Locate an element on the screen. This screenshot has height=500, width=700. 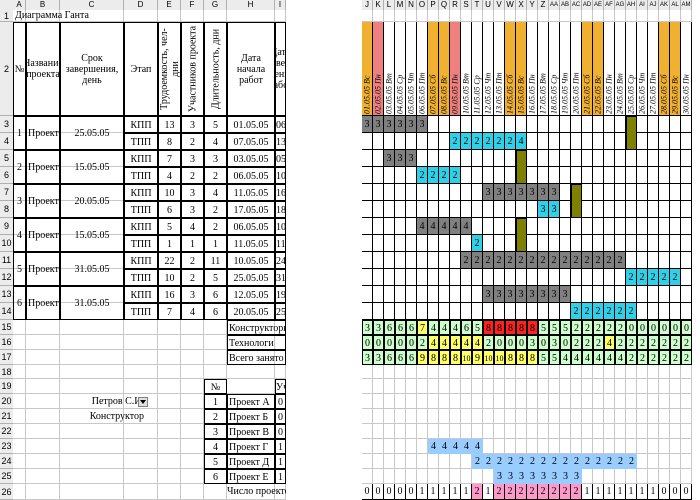
row-header-24: 24 is located at coordinates (6, 461).